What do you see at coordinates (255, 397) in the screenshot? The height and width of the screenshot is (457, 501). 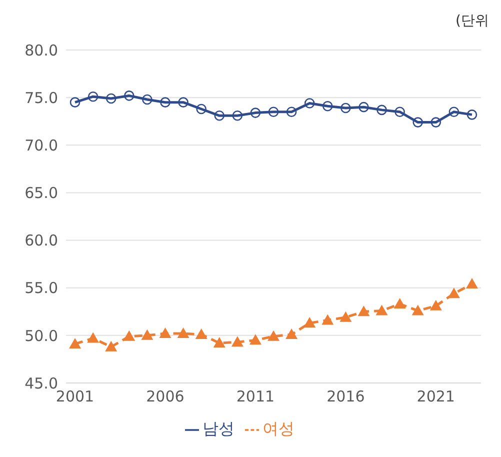 I see `x-tick-label: 2011` at bounding box center [255, 397].